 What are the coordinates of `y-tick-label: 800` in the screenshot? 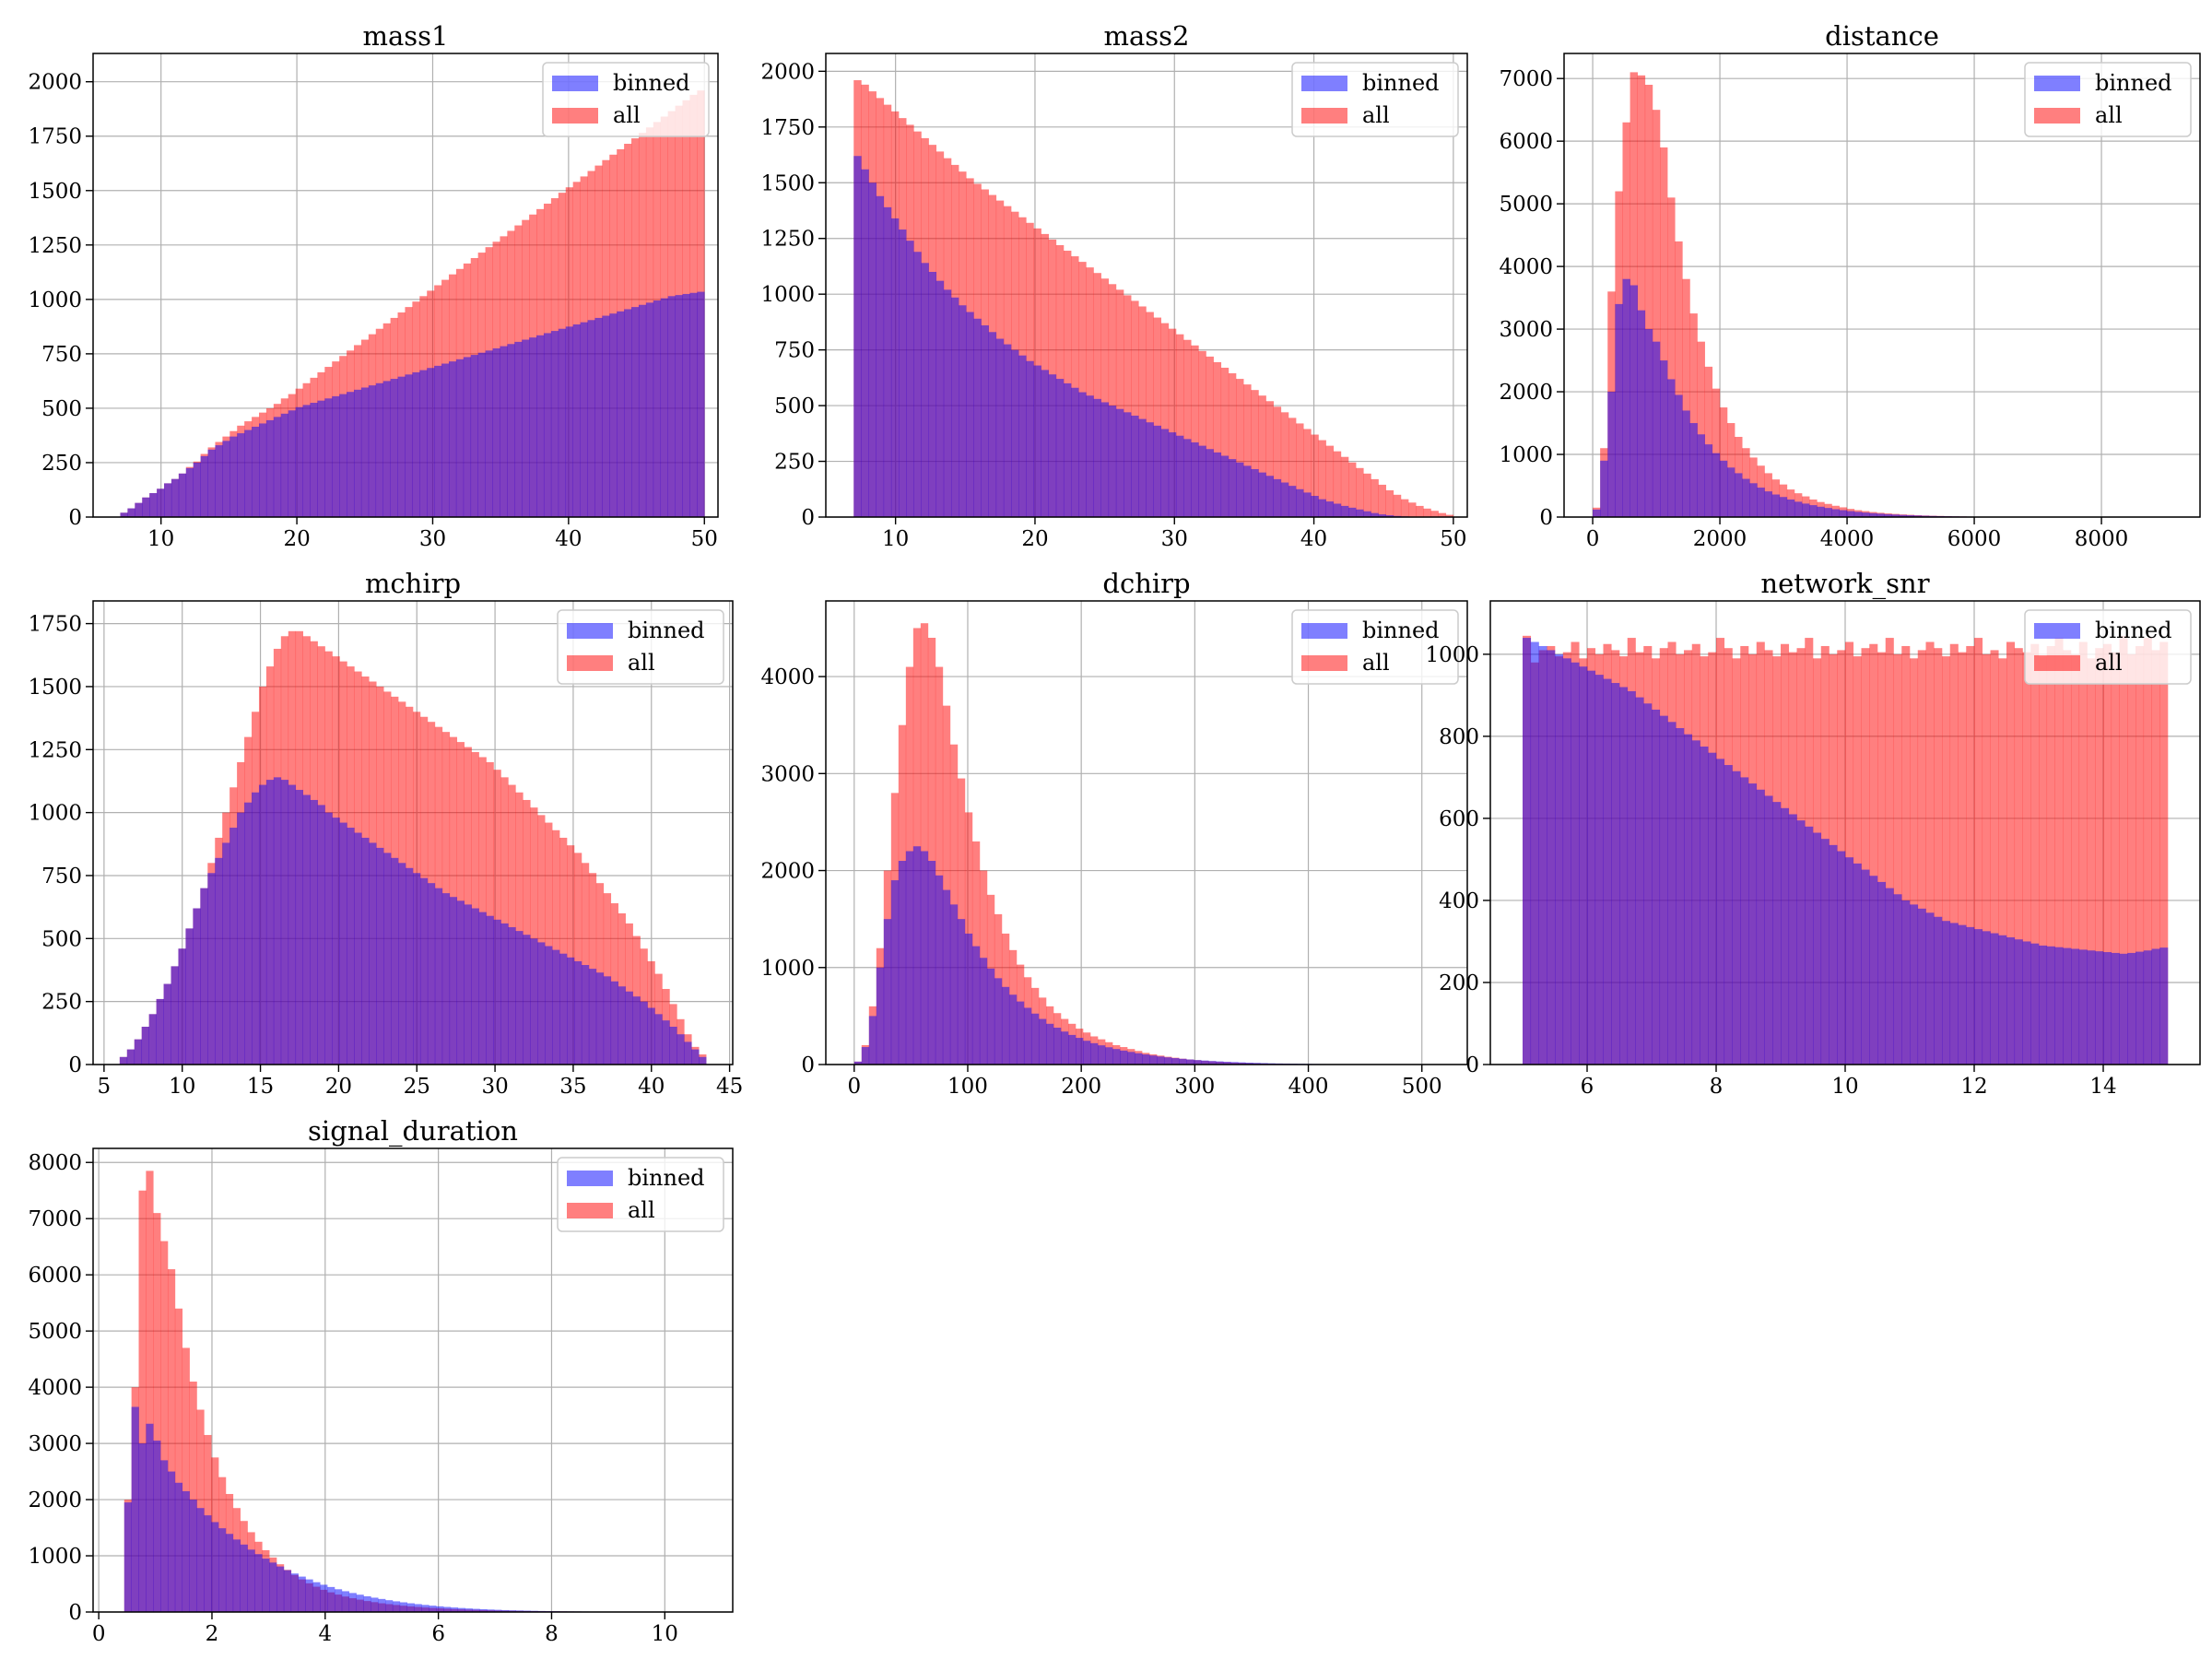 It's located at (1459, 737).